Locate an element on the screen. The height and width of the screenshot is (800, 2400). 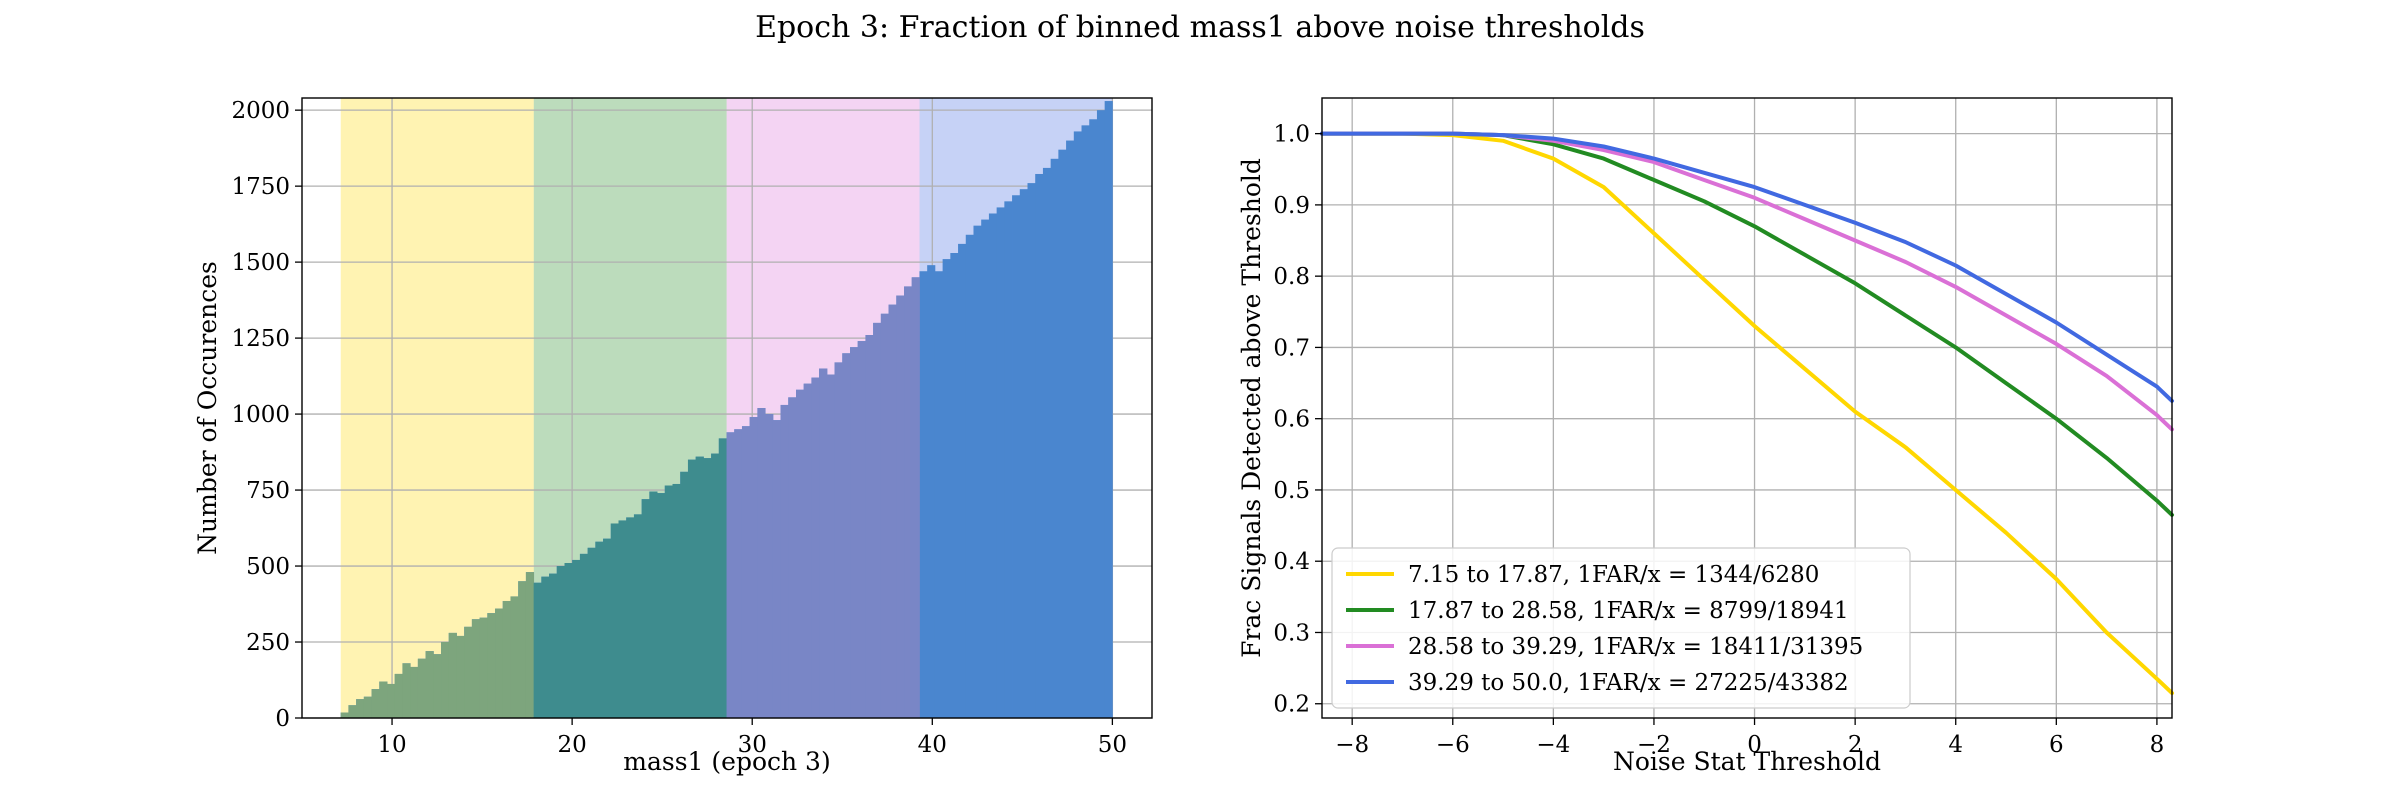
histogram-x-label: mass1 (epoch 3) is located at coordinates (726, 761).